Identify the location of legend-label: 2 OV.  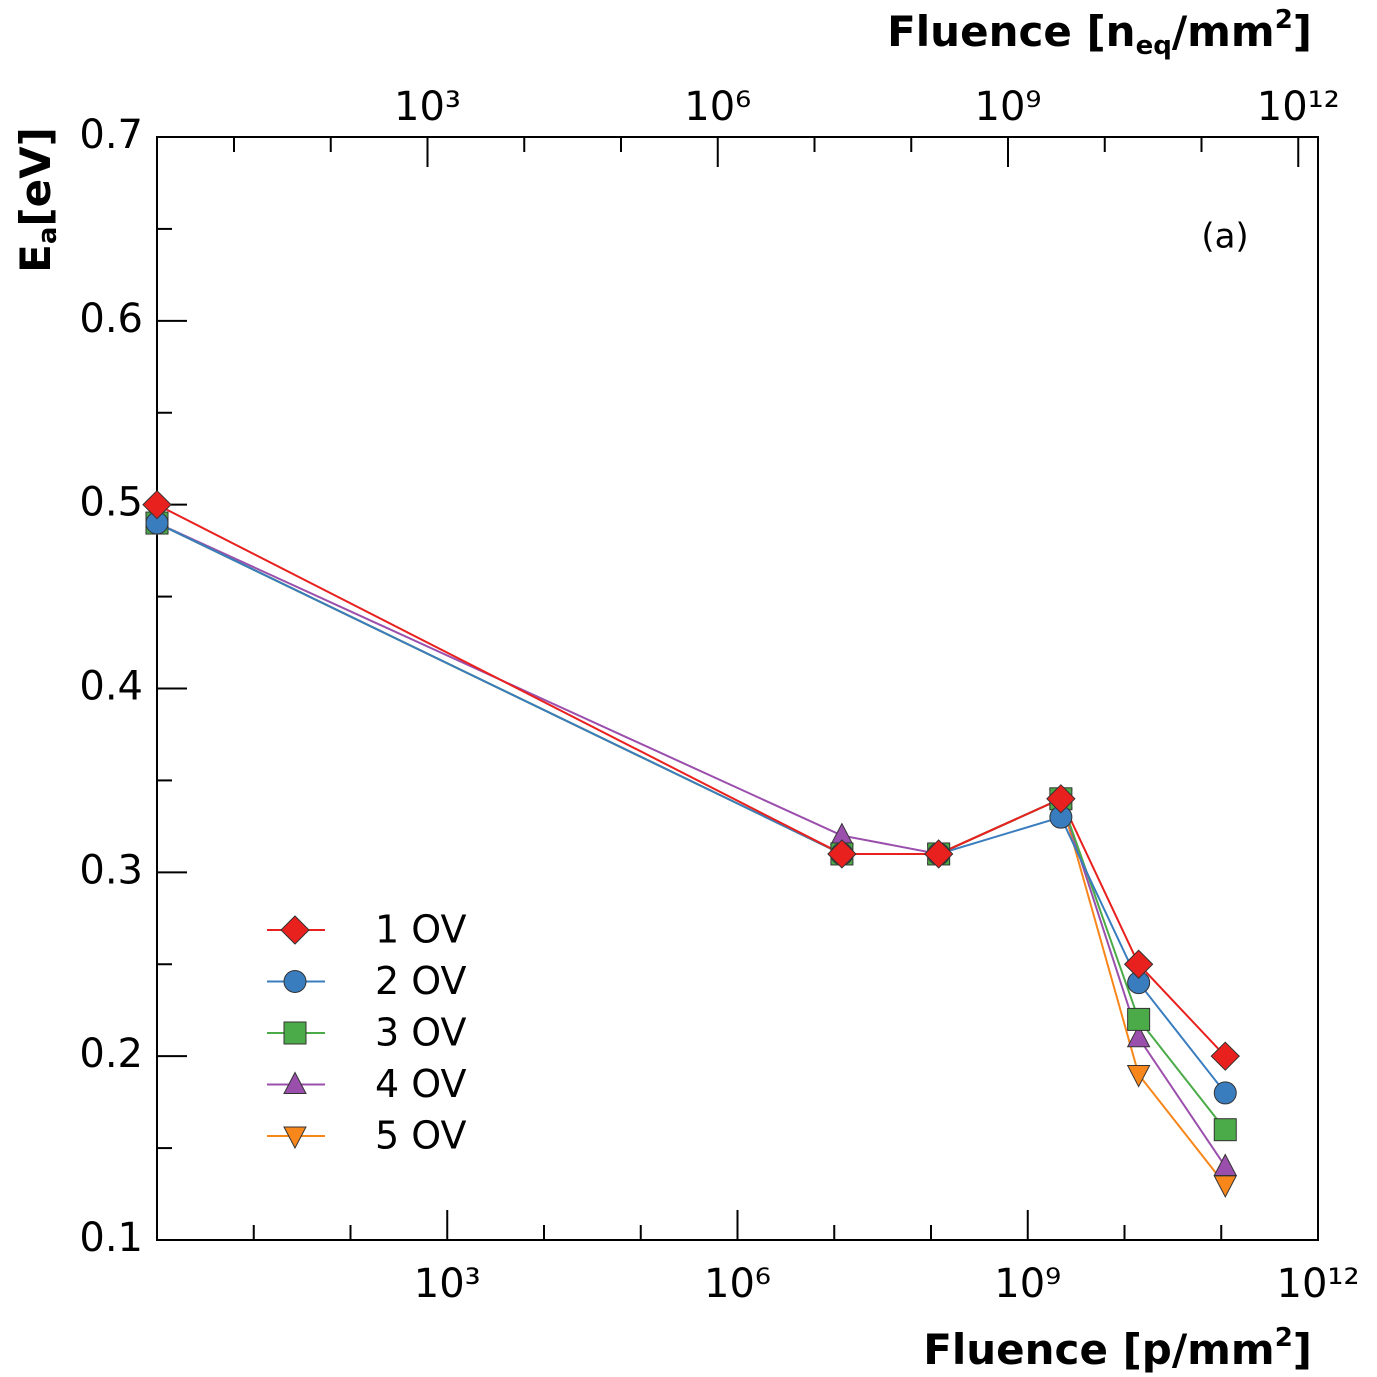
(421, 981).